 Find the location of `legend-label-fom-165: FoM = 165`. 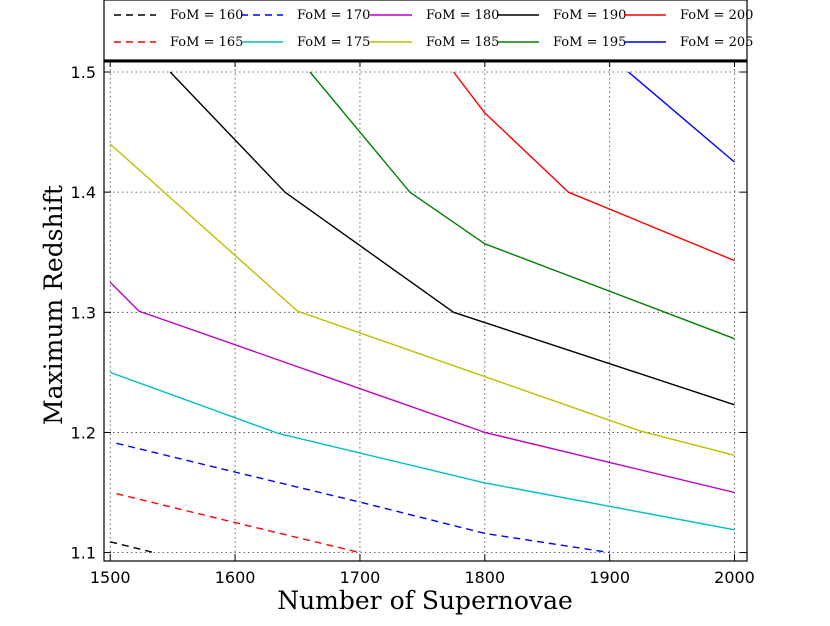

legend-label-fom-165: FoM = 165 is located at coordinates (206, 42).